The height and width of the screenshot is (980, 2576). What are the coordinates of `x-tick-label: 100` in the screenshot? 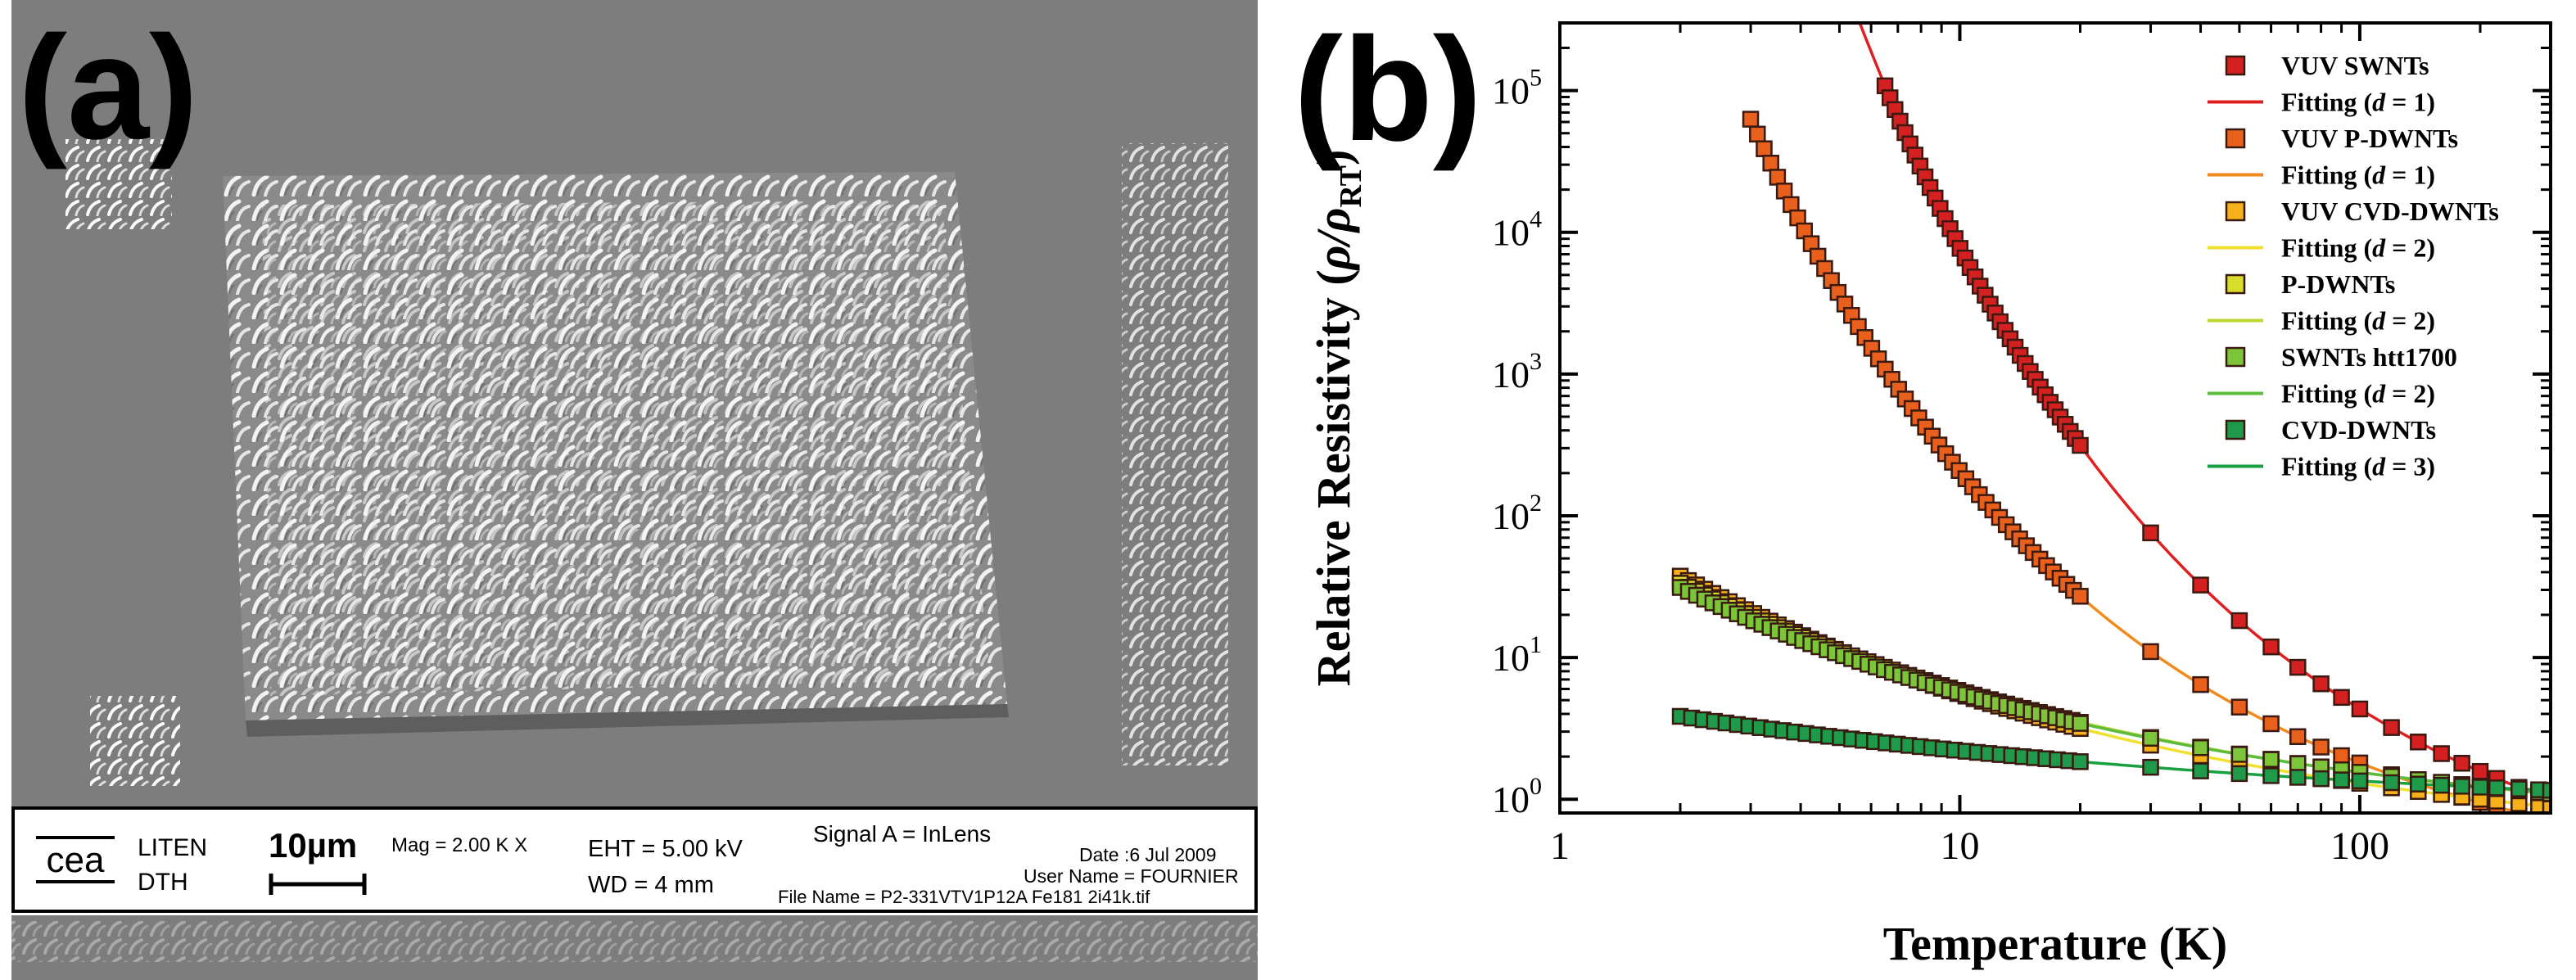 It's located at (2359, 846).